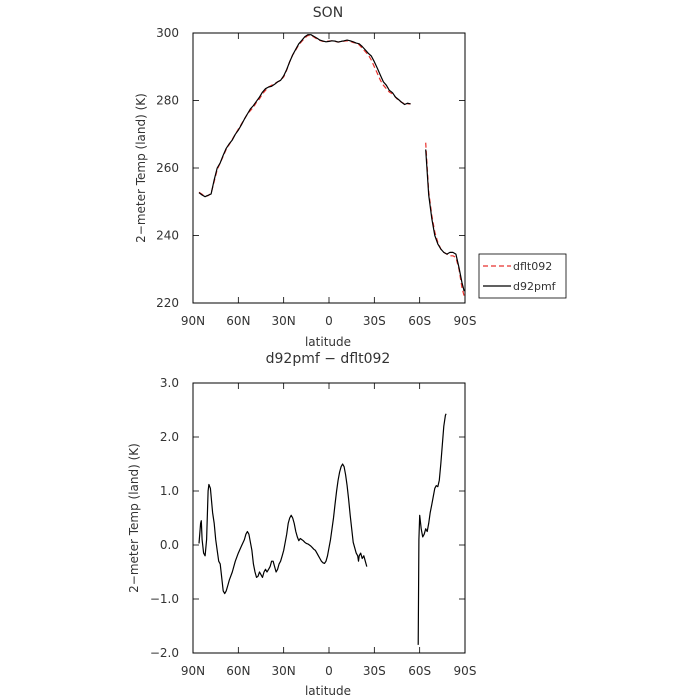 The width and height of the screenshot is (700, 700). What do you see at coordinates (238, 321) in the screenshot?
I see `top-x-tick-label: 60N` at bounding box center [238, 321].